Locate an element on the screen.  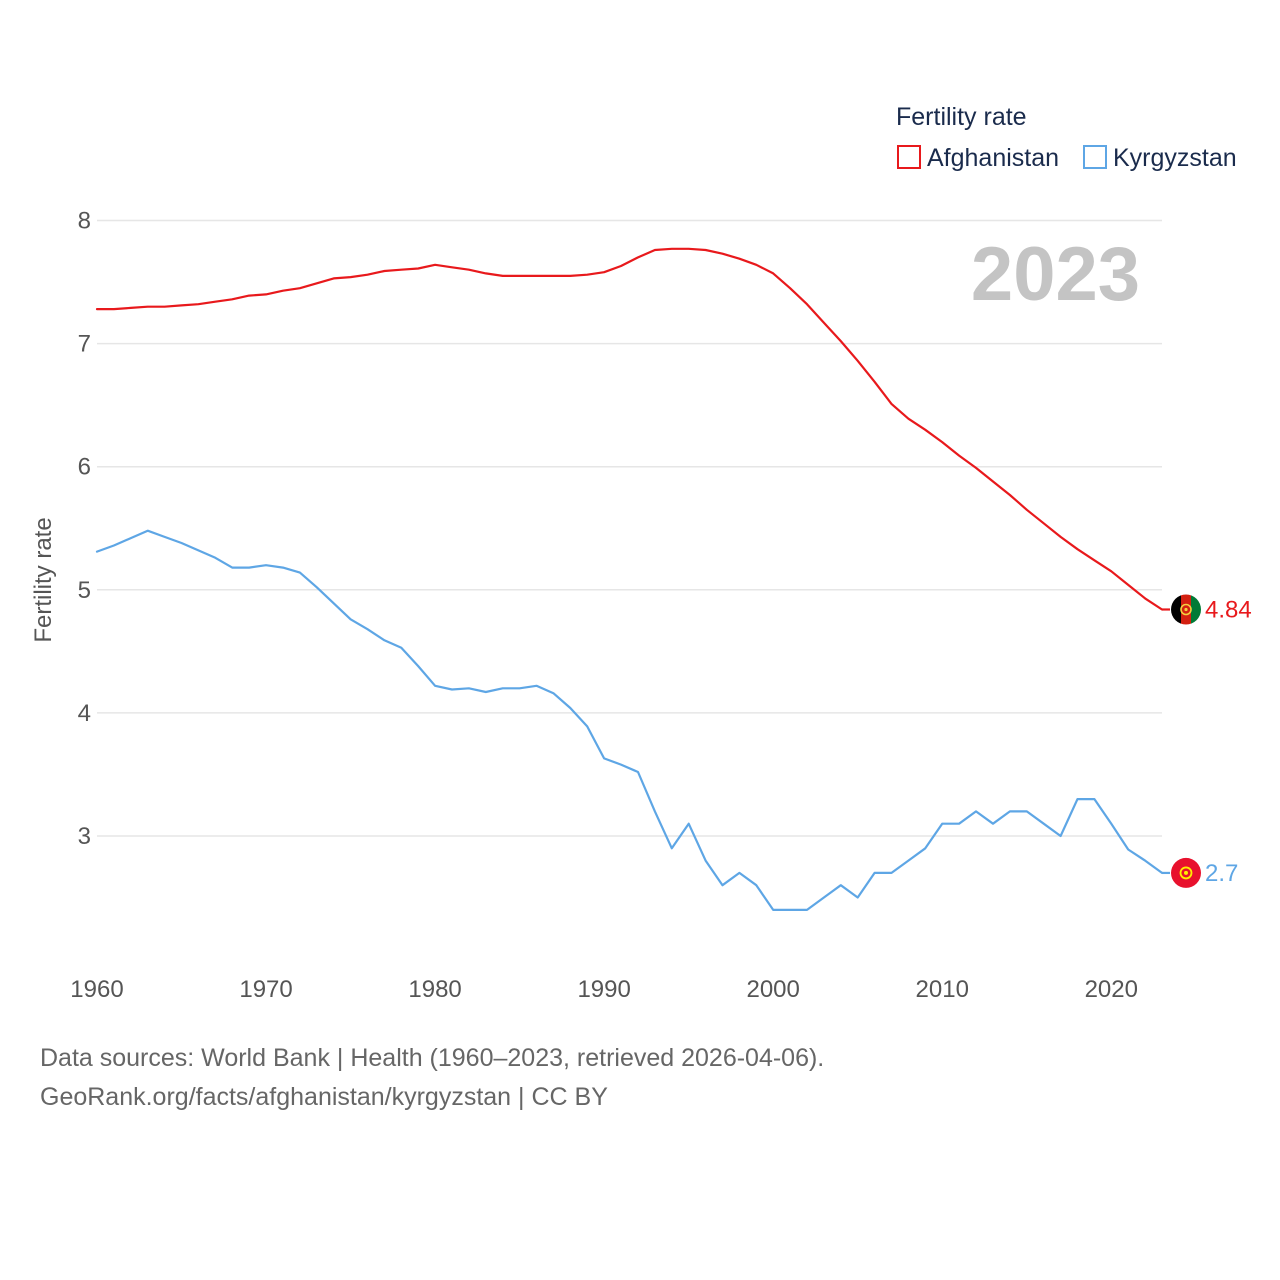
series-end-markers: 4.84 2.7 is located at coordinates (1207, 741).